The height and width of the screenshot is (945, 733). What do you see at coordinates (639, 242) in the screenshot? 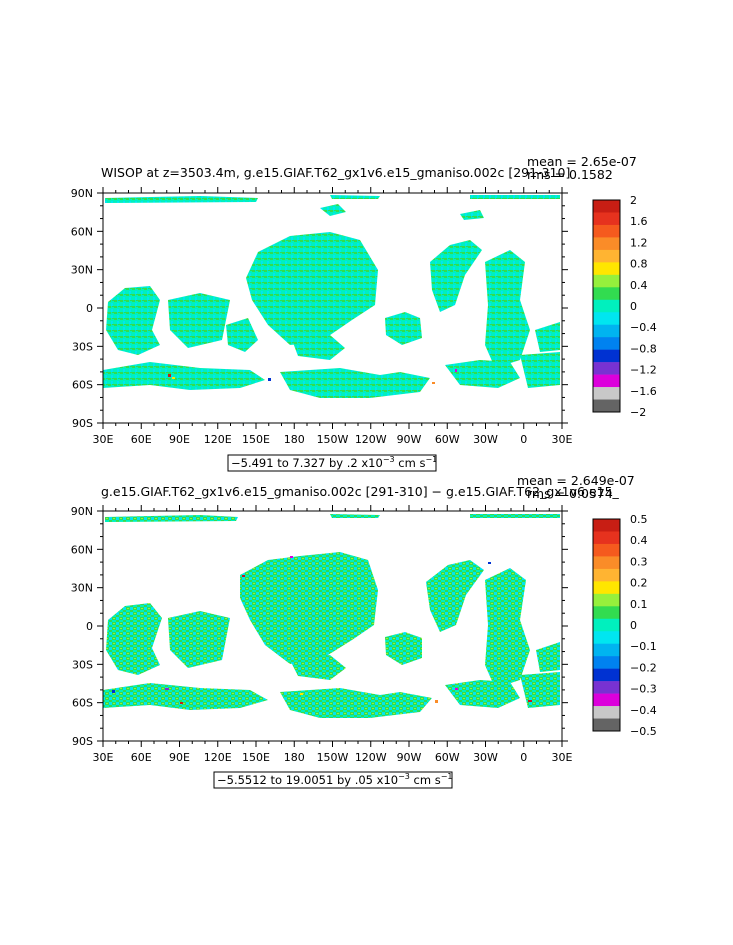
I see `colorbar-label: 1.2` at bounding box center [639, 242].